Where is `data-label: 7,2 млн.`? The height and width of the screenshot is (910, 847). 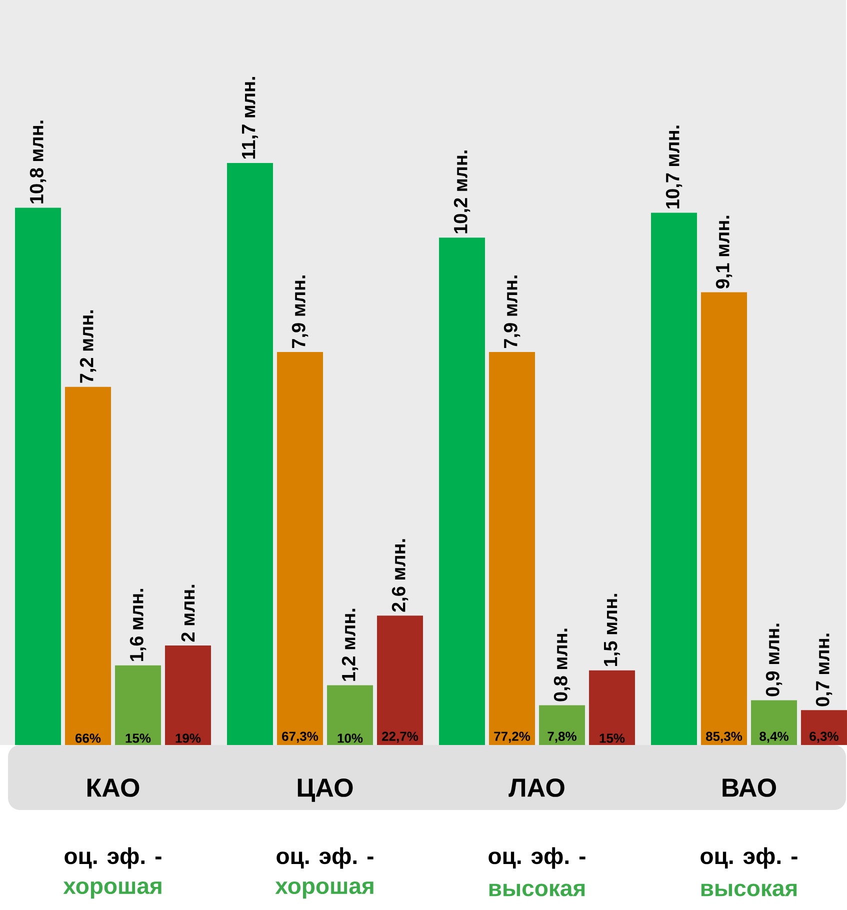
data-label: 7,2 млн. is located at coordinates (88, 346).